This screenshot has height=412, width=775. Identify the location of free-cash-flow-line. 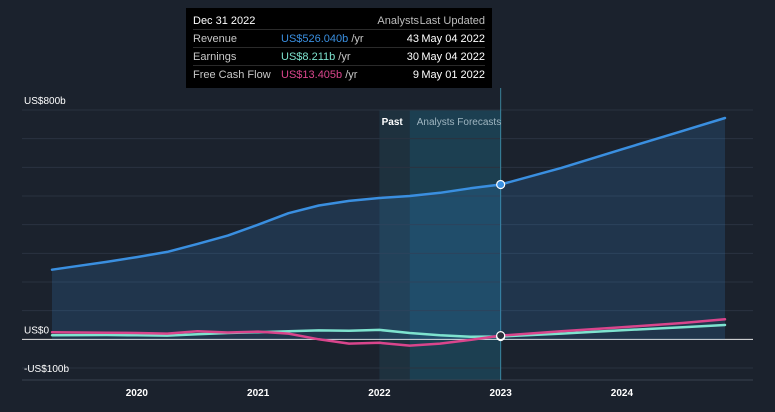
(388, 332).